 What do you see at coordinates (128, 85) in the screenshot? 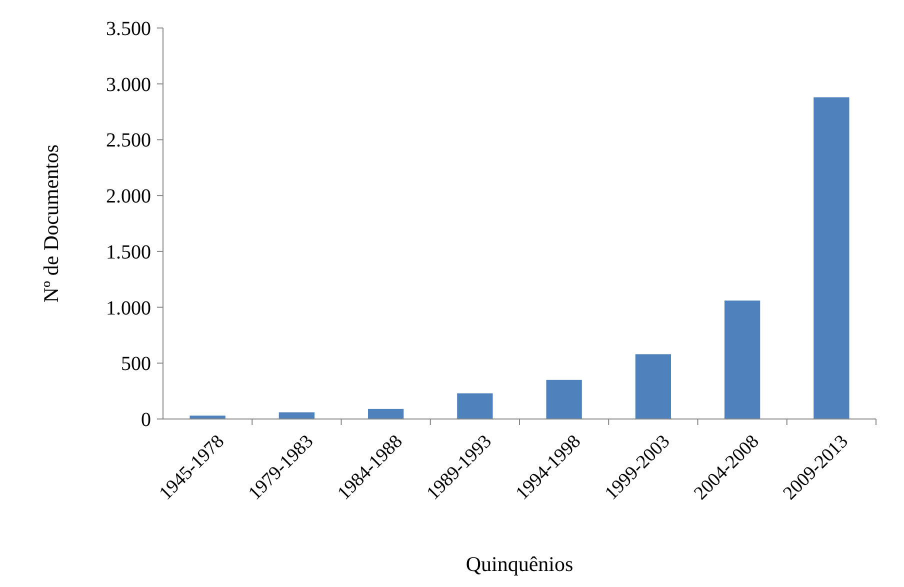
I see `y-tick-label: 3.000` at bounding box center [128, 85].